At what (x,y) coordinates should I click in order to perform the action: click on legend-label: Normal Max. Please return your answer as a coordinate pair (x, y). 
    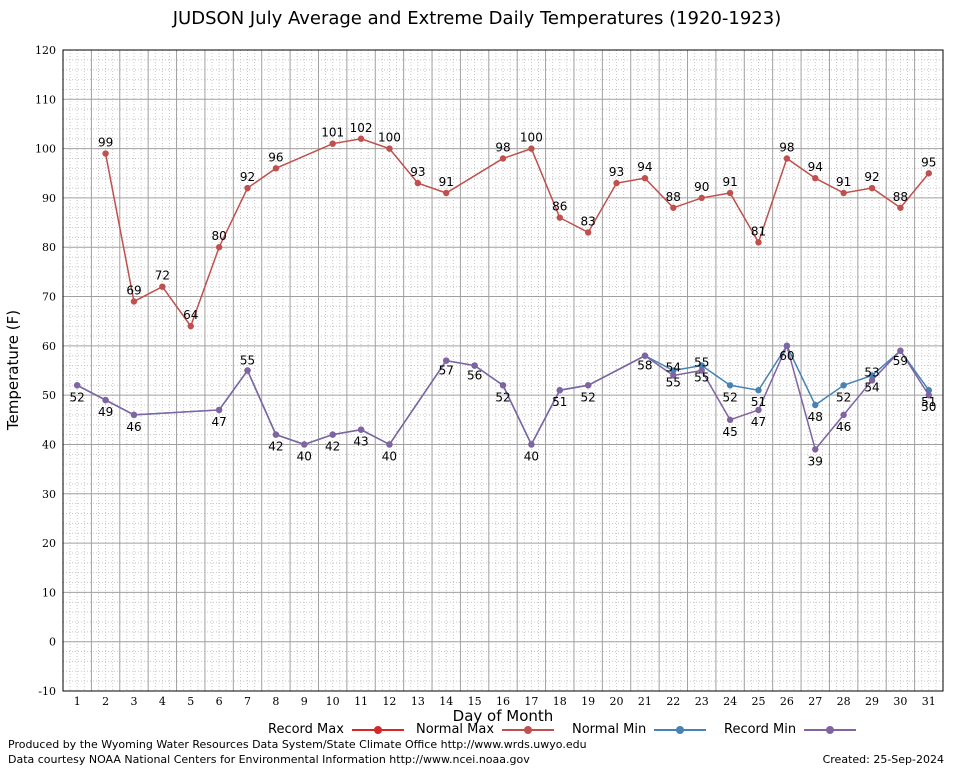
    Looking at the image, I should click on (455, 729).